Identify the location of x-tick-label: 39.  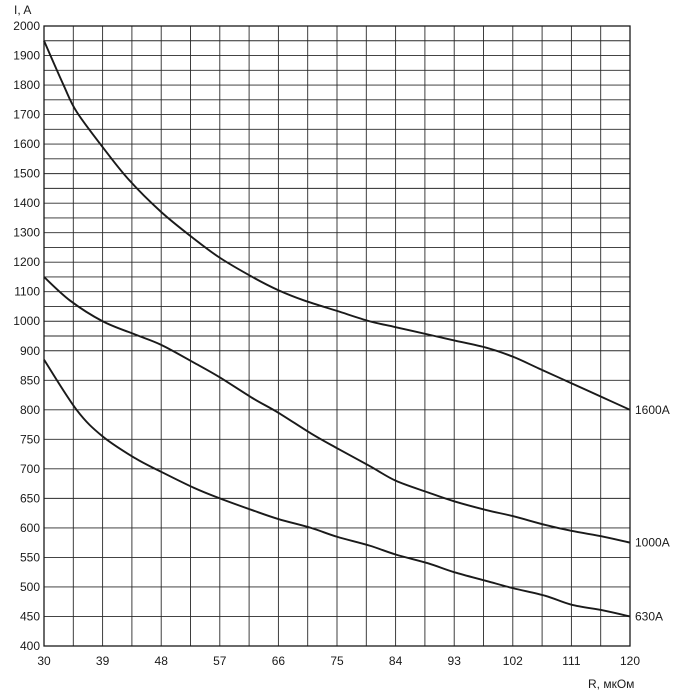
(103, 661).